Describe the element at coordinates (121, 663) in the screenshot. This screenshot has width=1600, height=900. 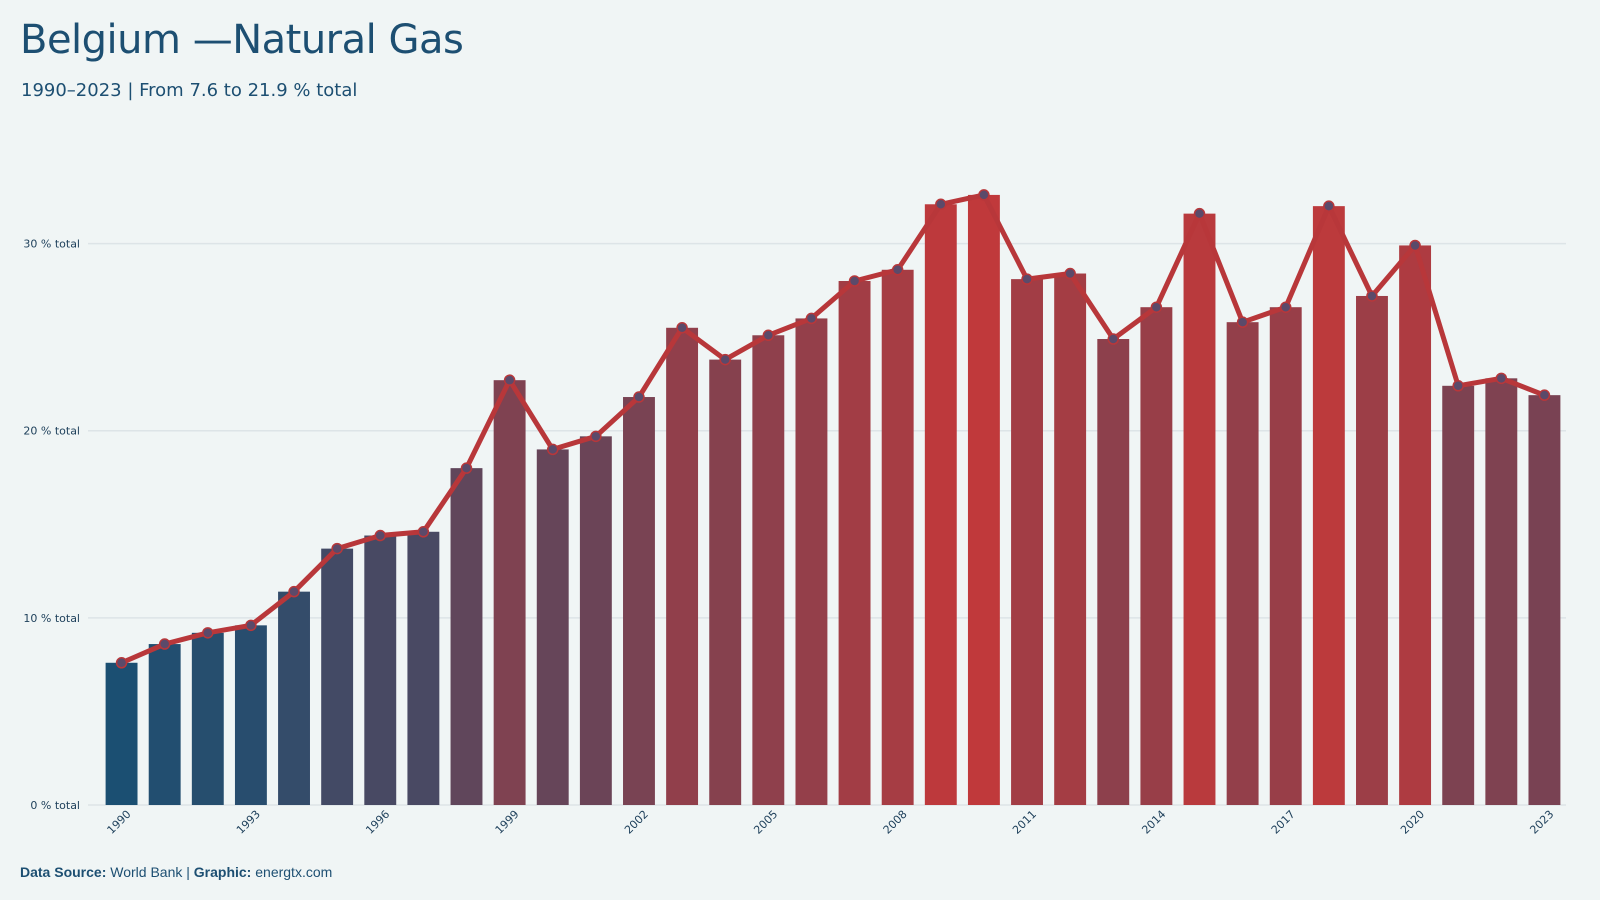
I see `point-1990` at that location.